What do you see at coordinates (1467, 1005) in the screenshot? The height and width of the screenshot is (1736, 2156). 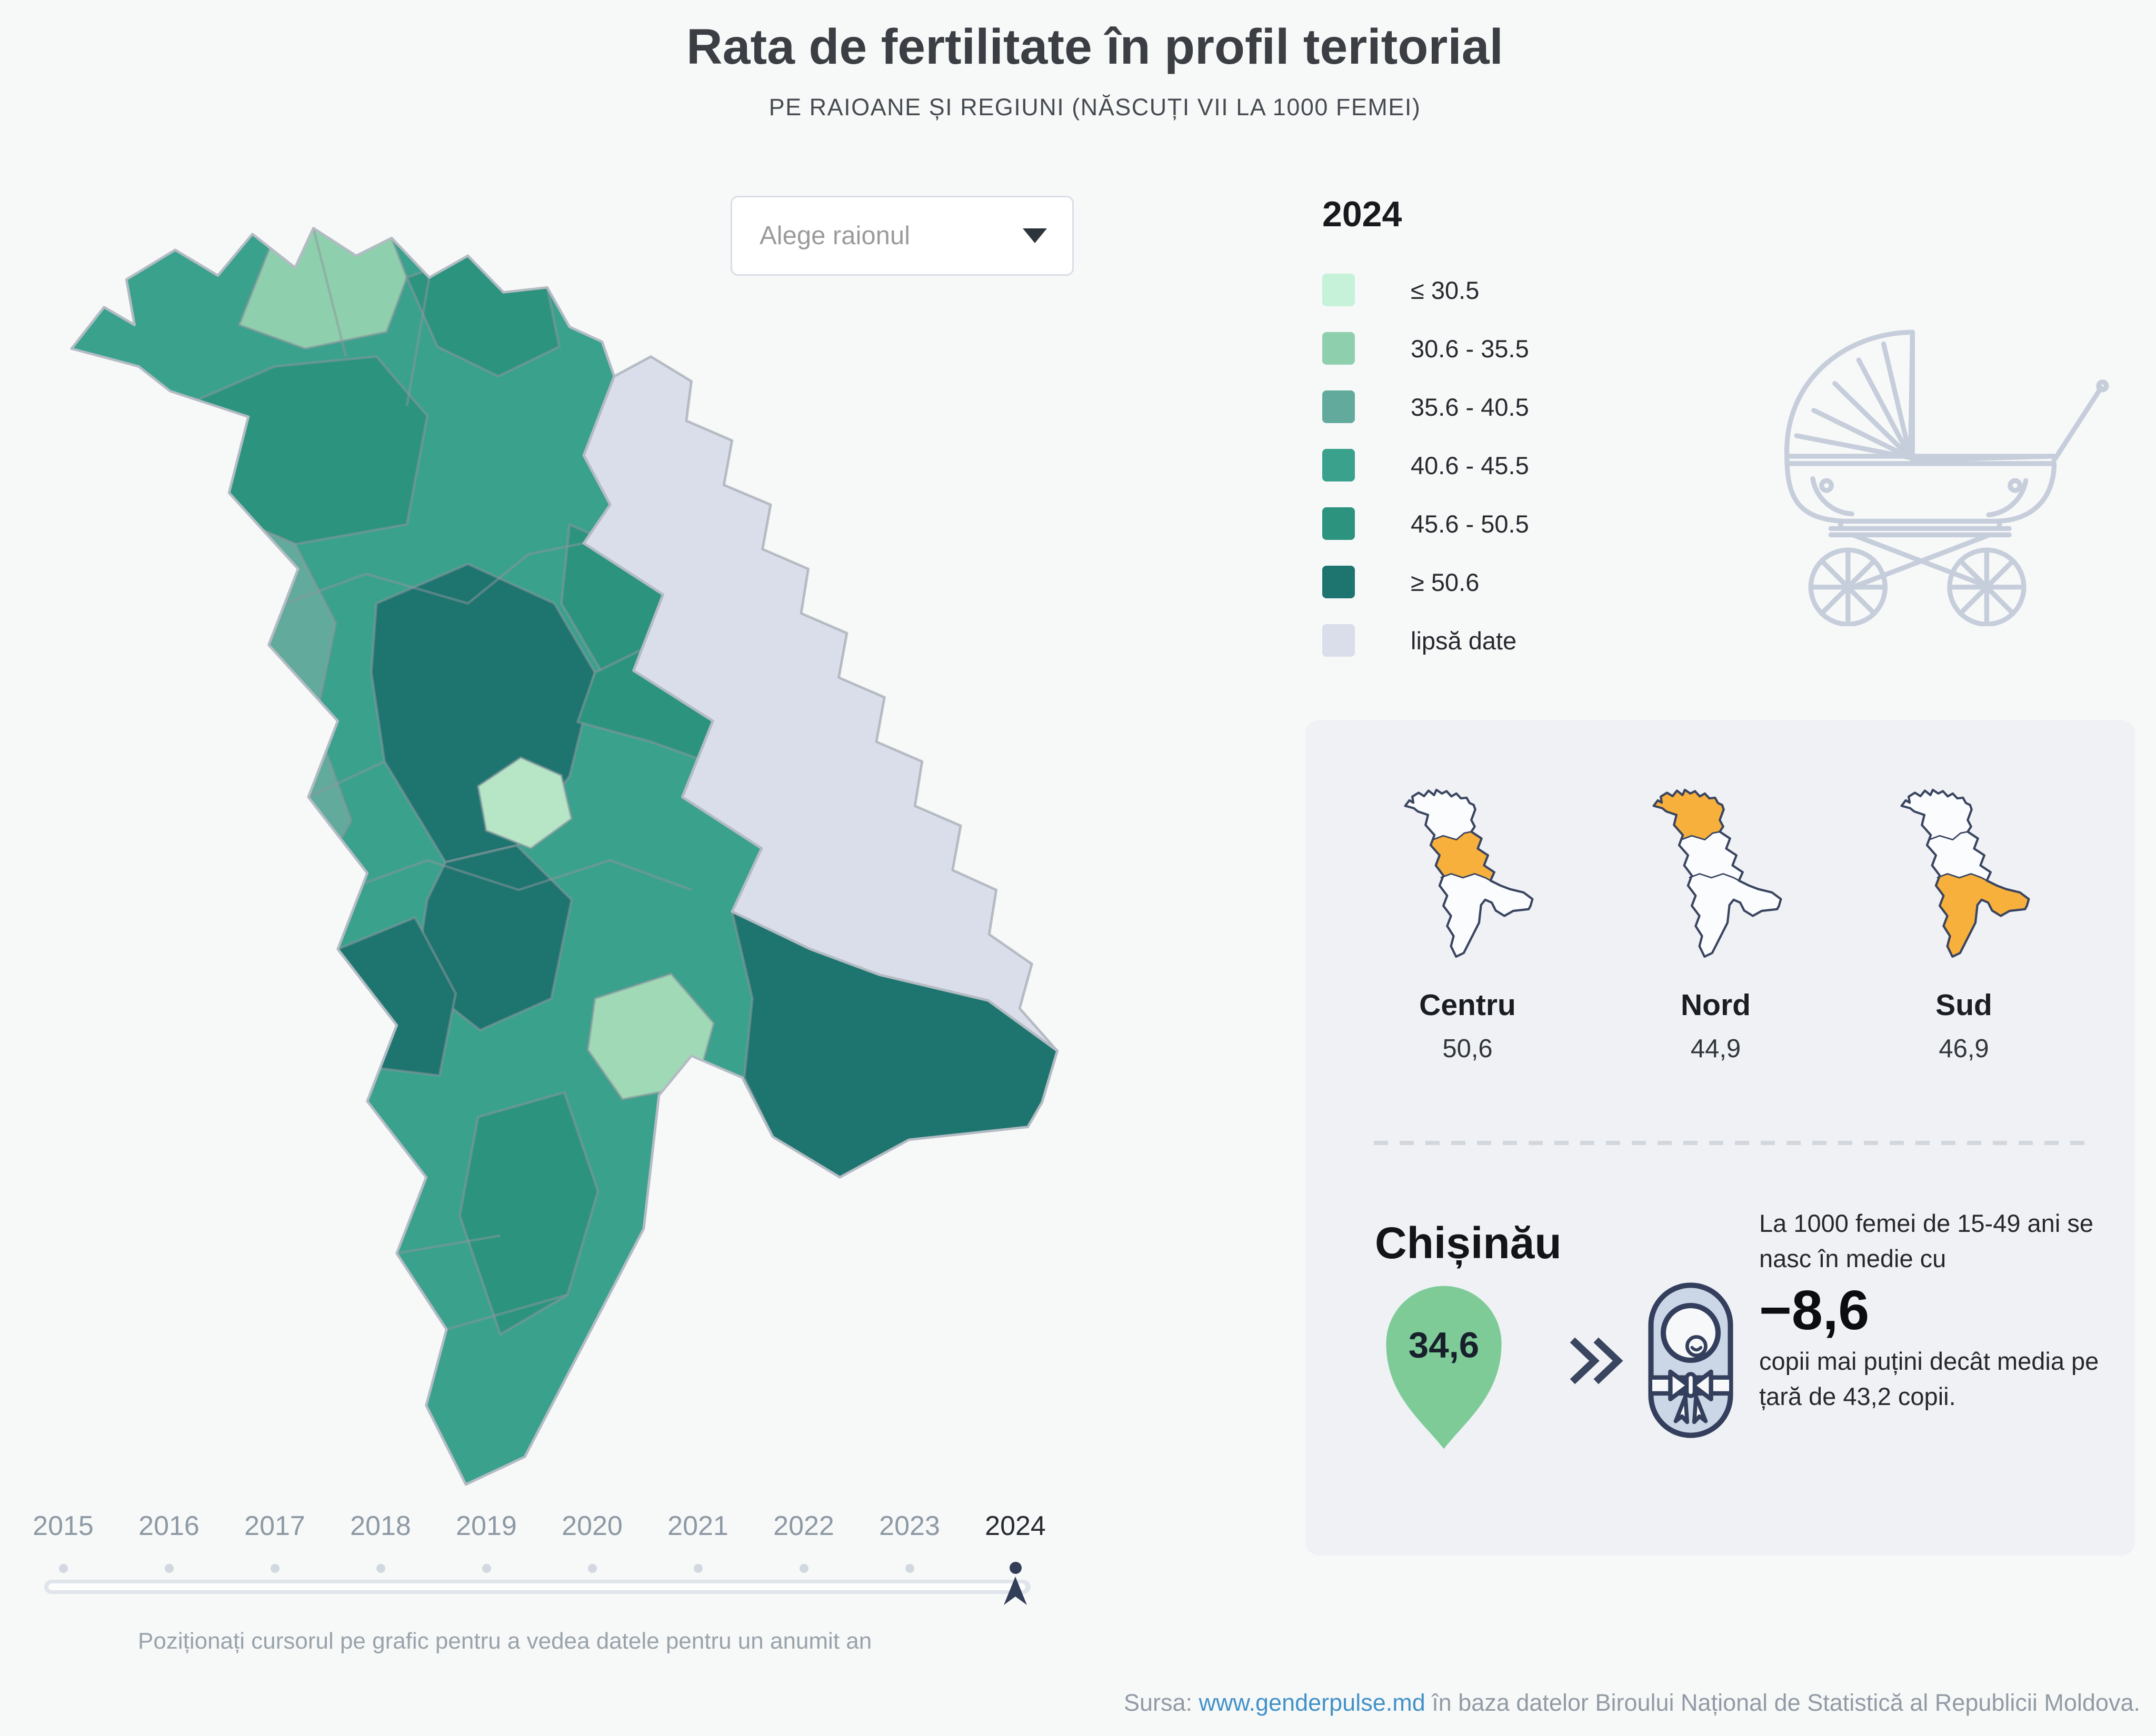 I see `region-name: Centru` at bounding box center [1467, 1005].